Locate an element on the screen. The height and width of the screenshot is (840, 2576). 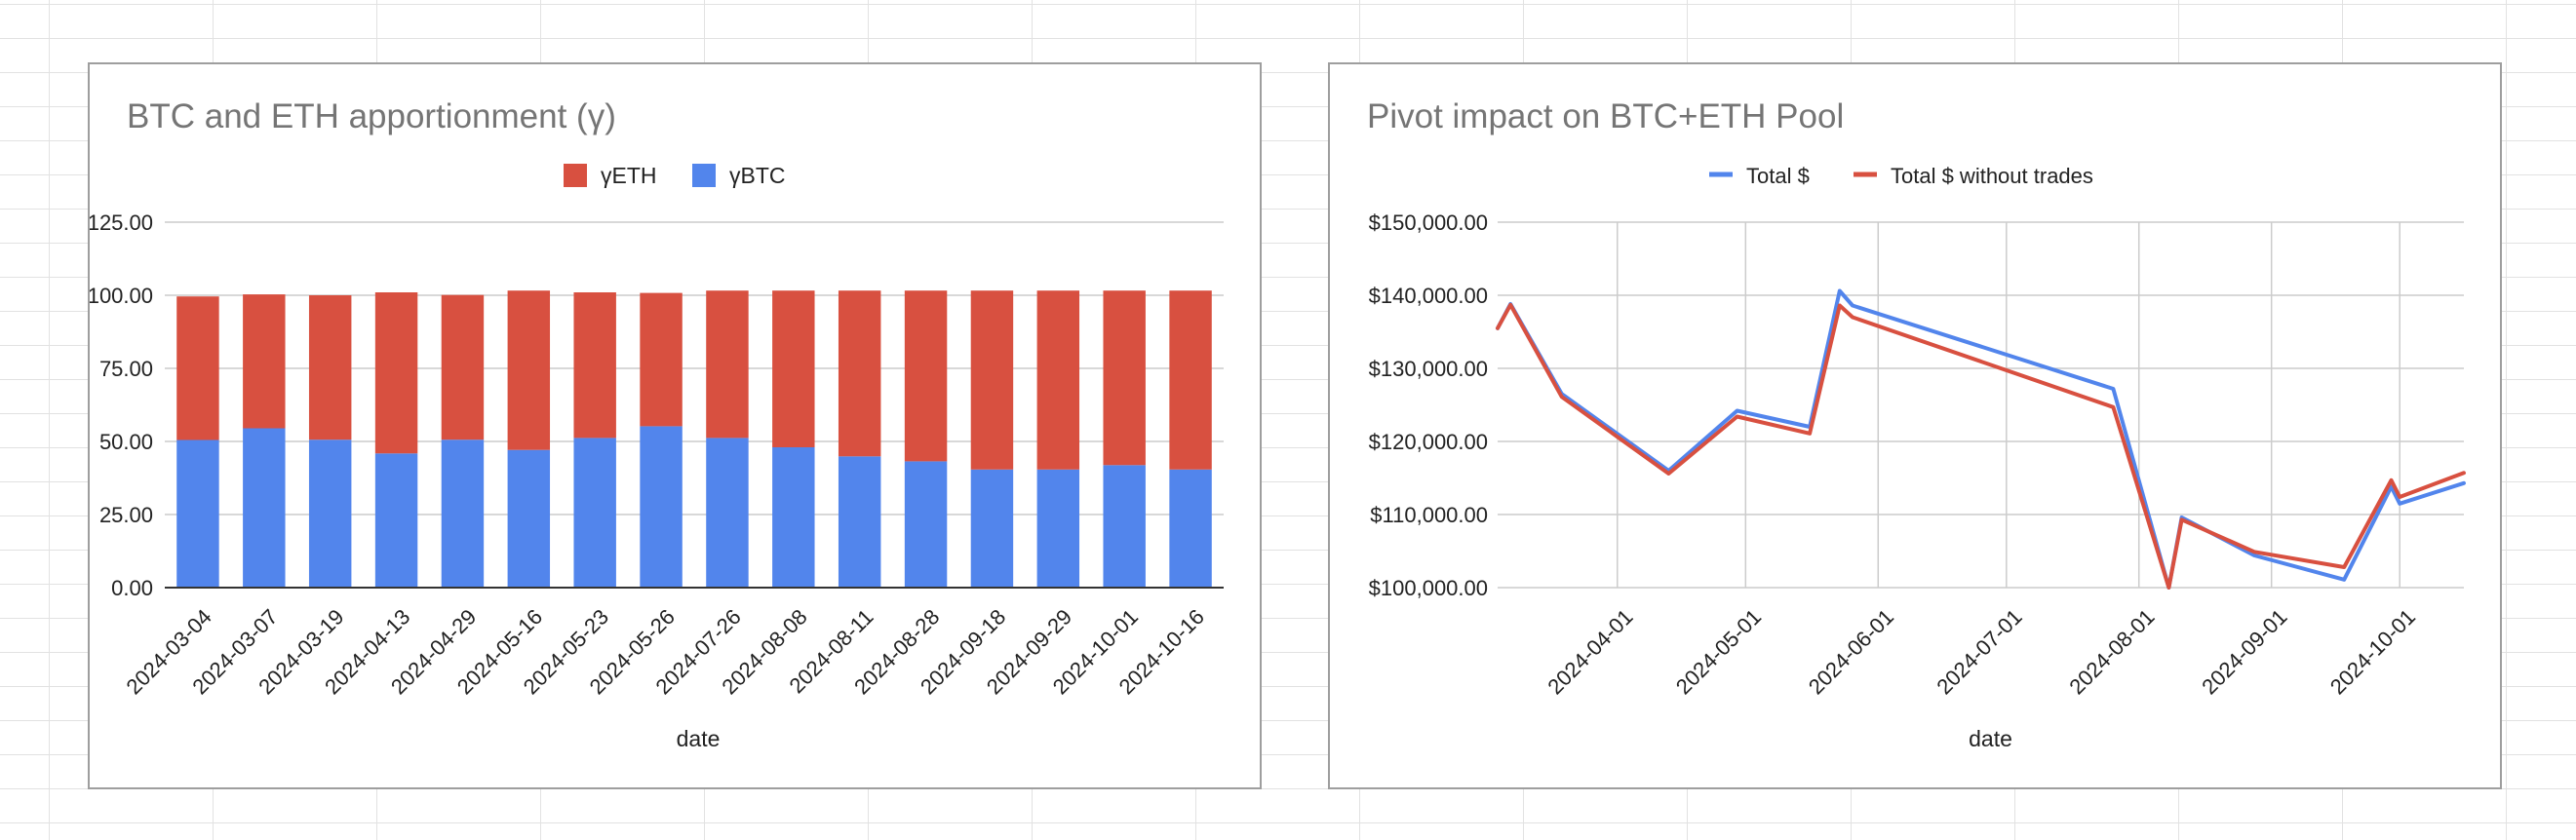
apportionment-chart-title: BTC and ETH apportionment (γ) is located at coordinates (371, 116).